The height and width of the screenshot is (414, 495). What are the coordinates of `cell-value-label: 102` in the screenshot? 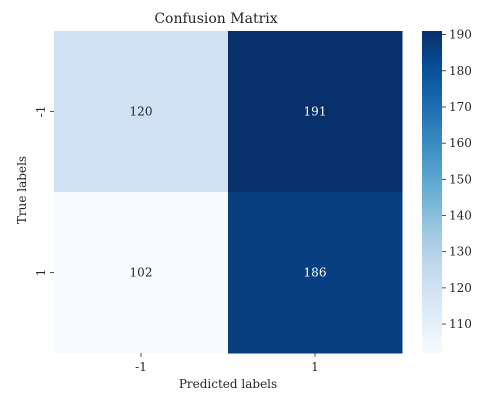 It's located at (141, 273).